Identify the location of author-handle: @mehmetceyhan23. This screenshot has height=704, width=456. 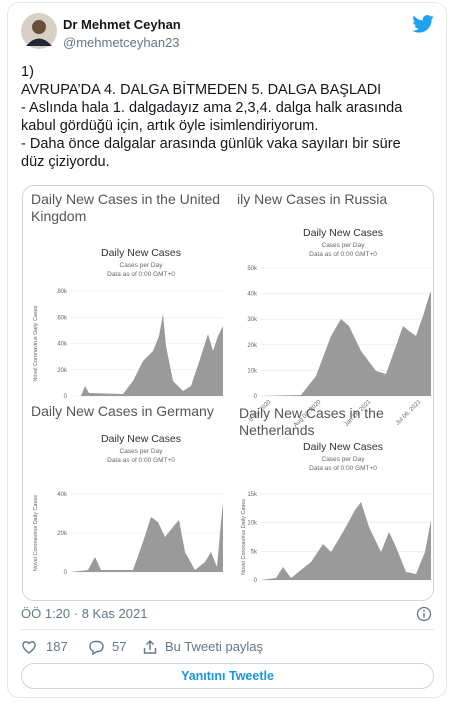
(121, 42).